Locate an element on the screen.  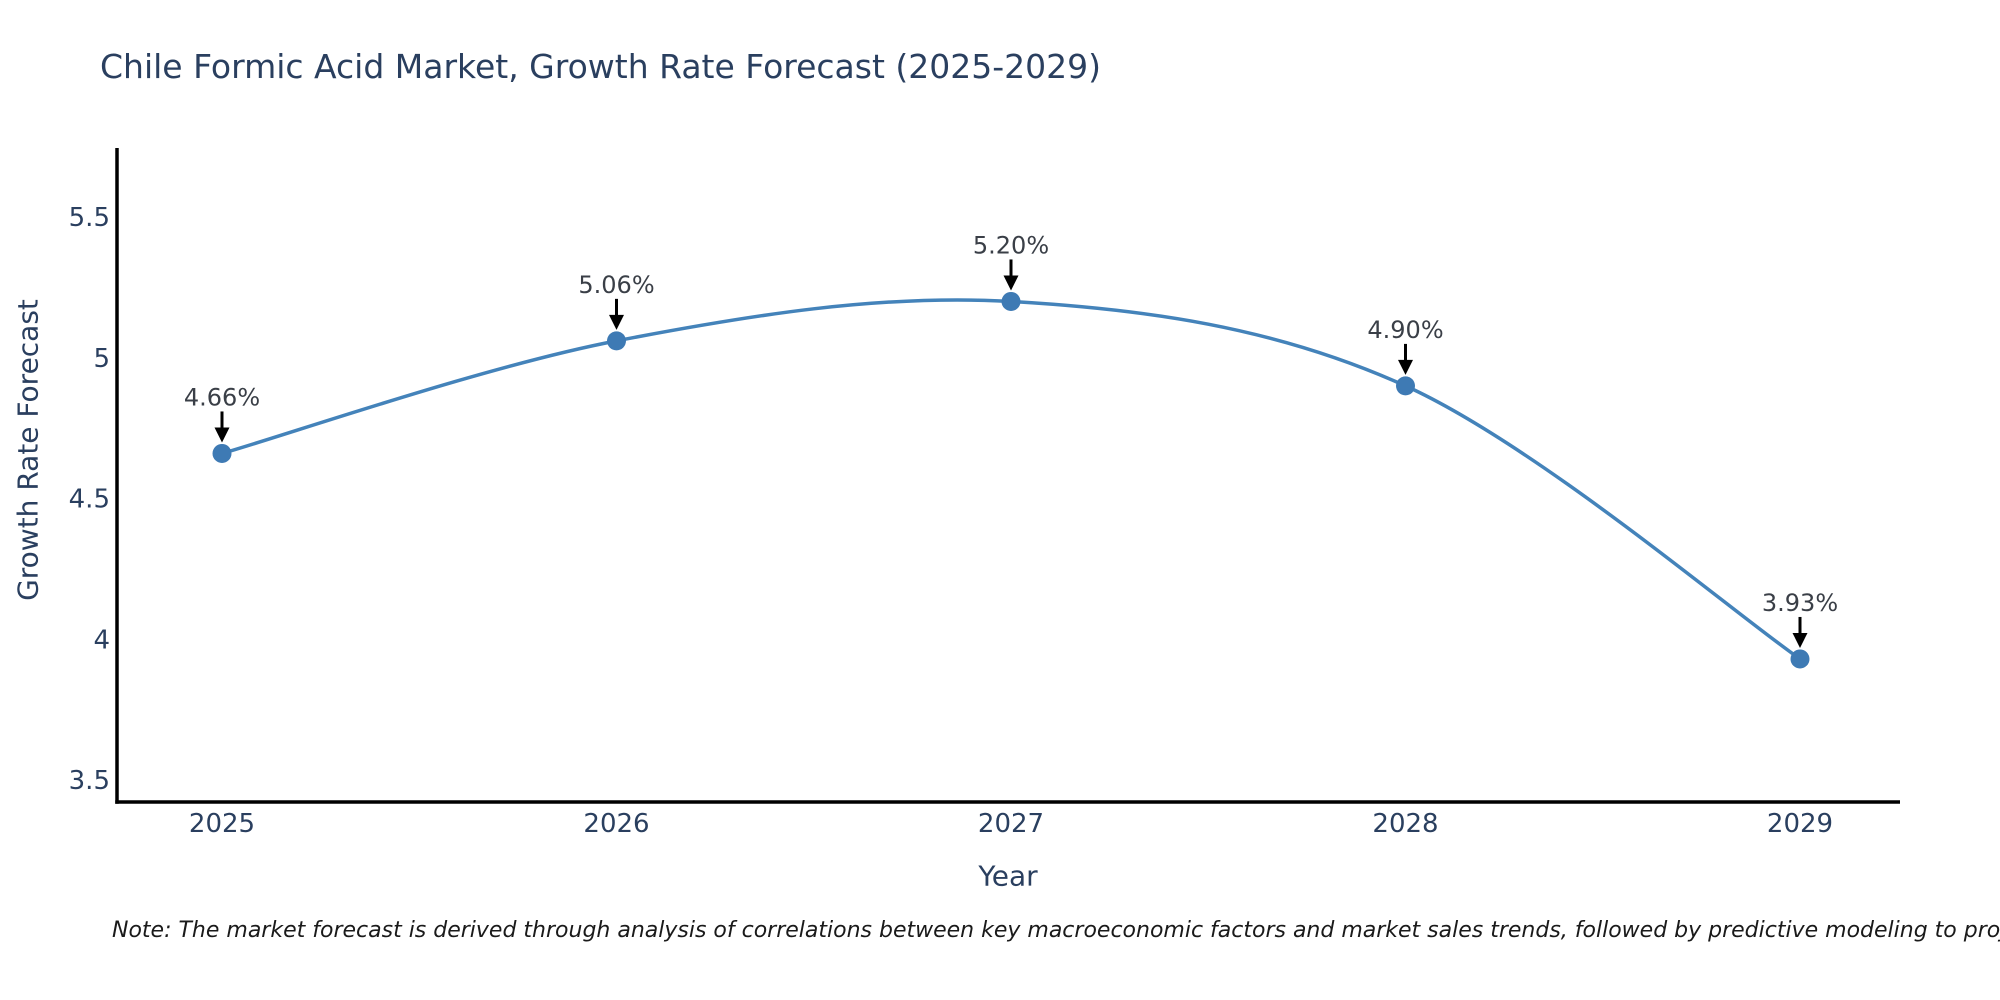
x-tick-label: 2027 is located at coordinates (1011, 824).